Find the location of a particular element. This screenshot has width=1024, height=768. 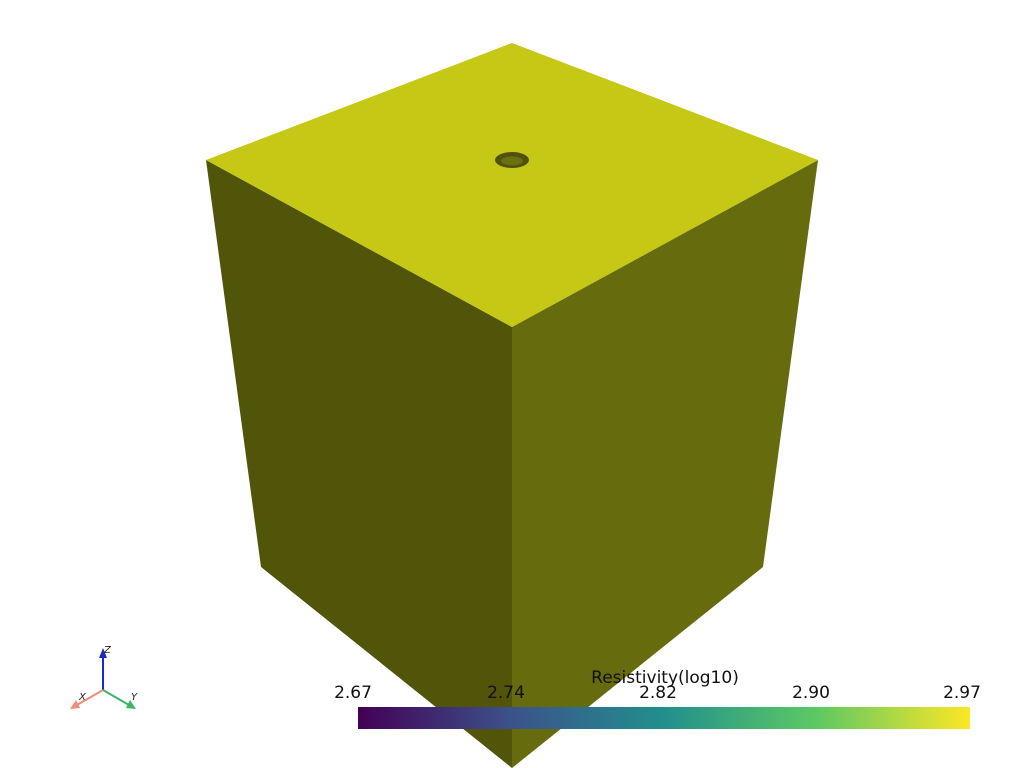

x-axis-arrow-icon is located at coordinates (75, 704).